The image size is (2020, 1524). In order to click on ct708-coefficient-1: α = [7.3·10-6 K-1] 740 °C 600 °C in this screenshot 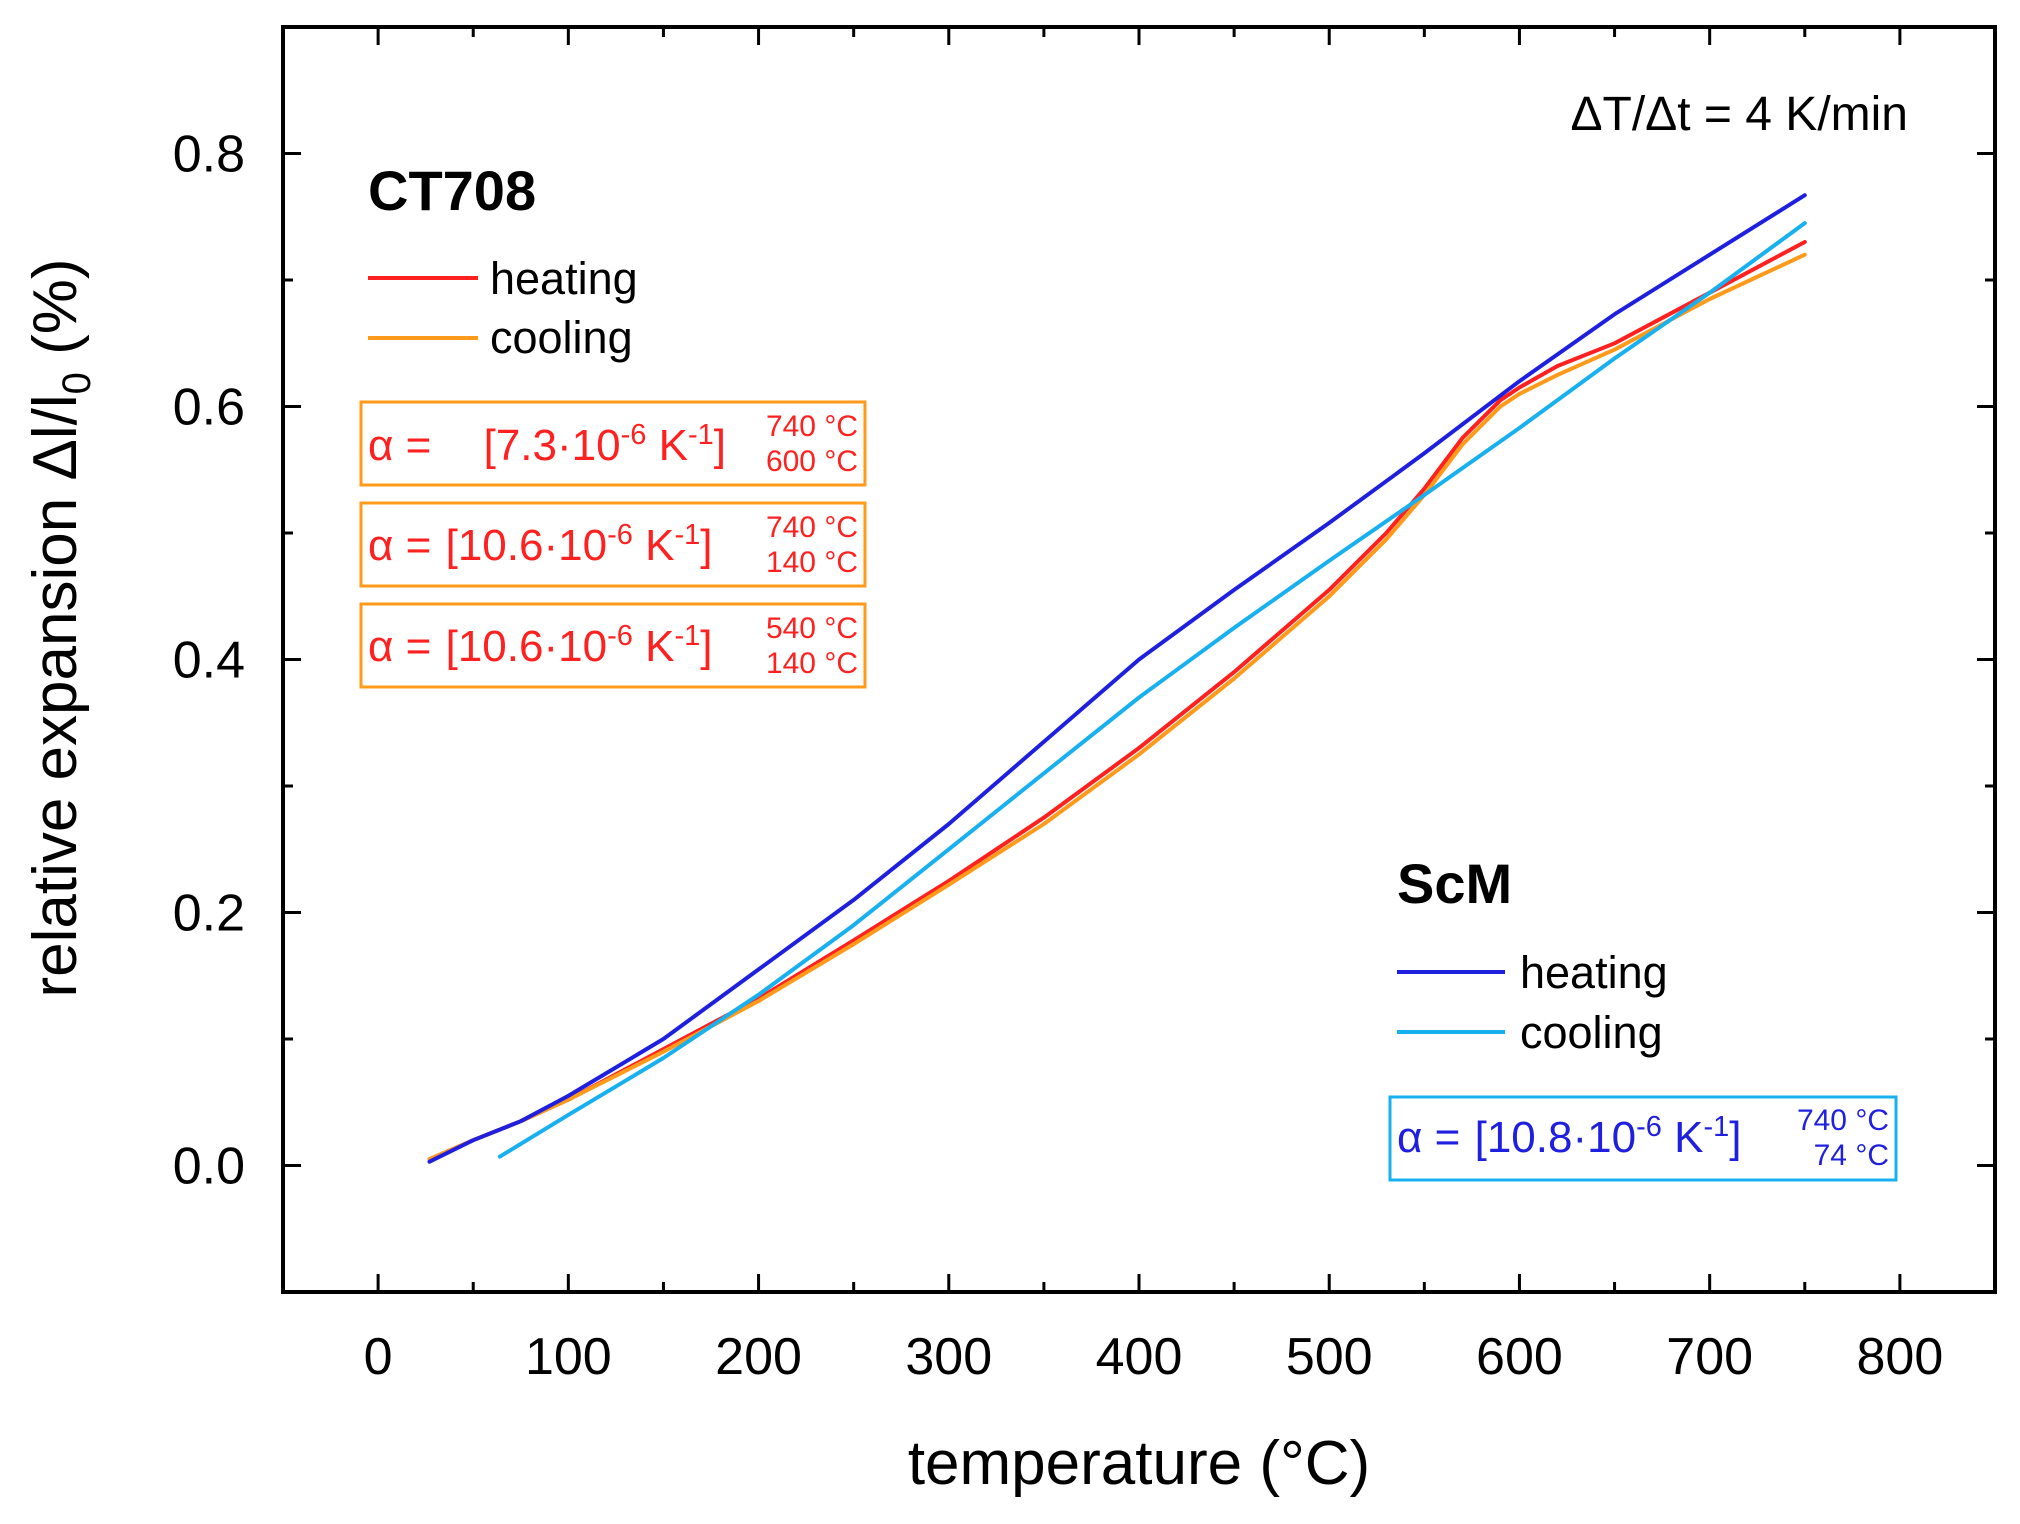, I will do `click(613, 443)`.